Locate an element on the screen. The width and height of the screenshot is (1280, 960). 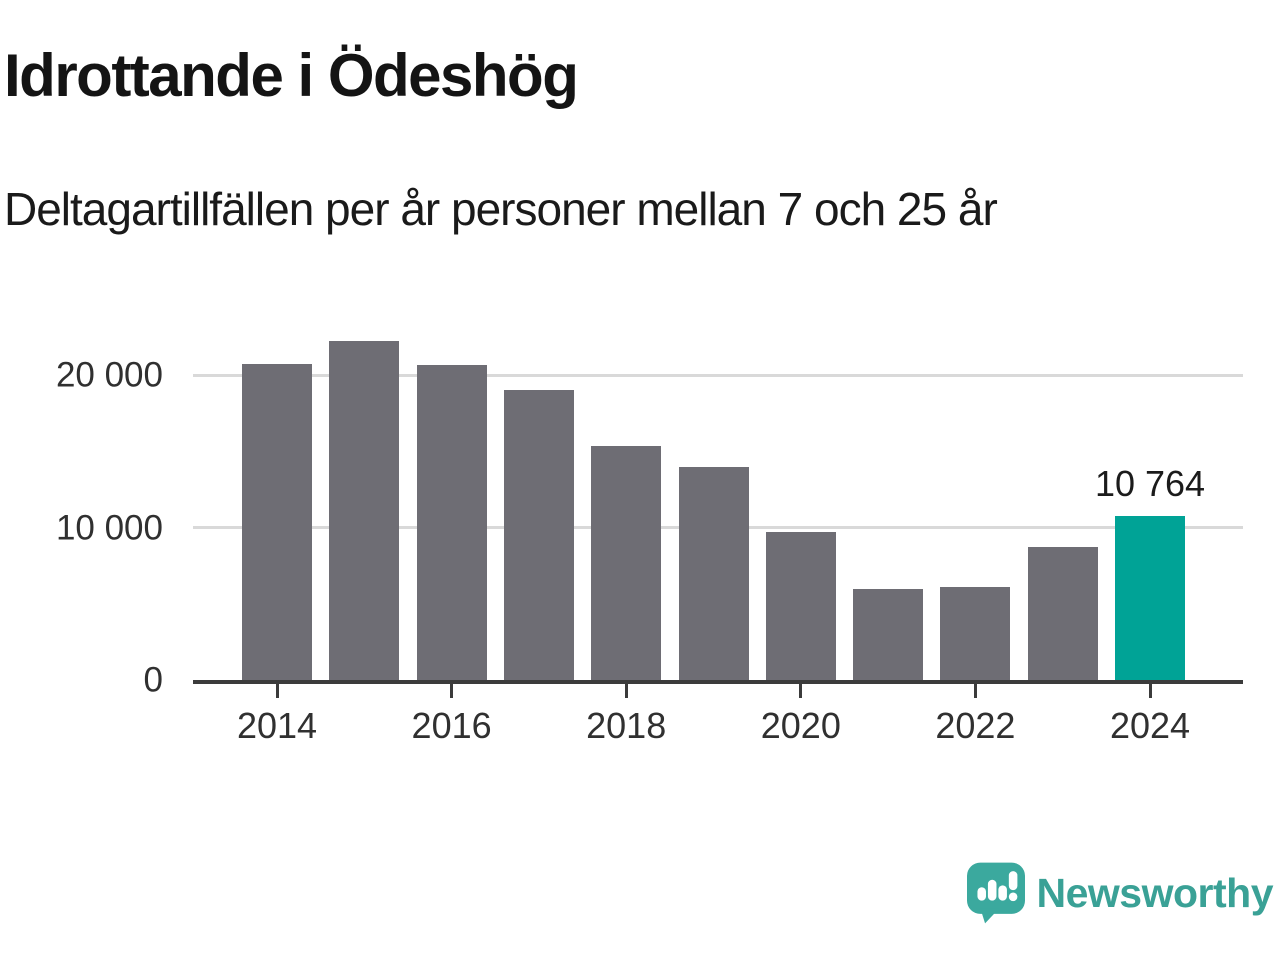
x-axis-label-2014: 2014 is located at coordinates (277, 725).